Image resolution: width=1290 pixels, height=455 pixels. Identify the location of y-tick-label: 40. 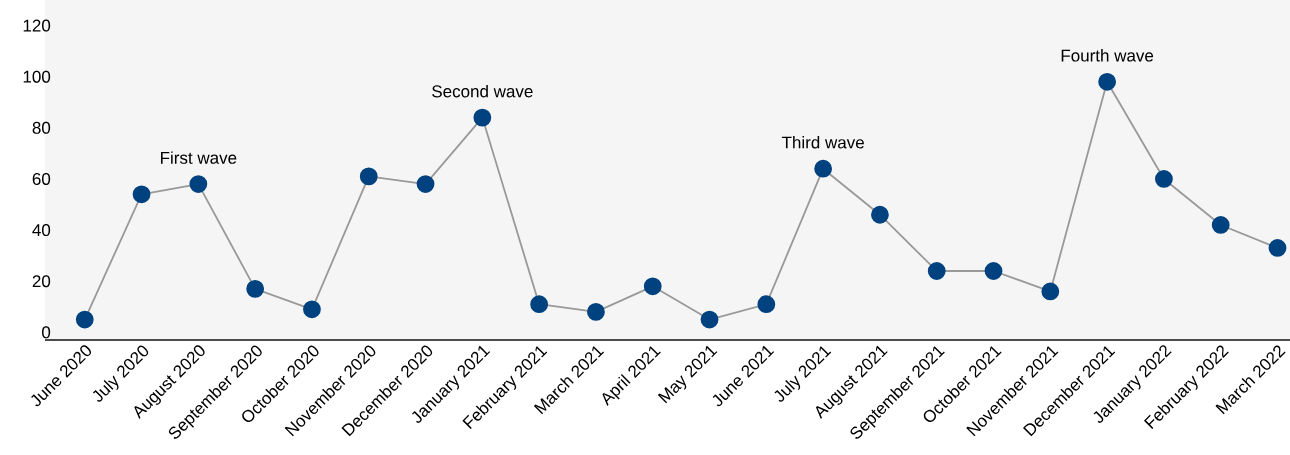
(41, 230).